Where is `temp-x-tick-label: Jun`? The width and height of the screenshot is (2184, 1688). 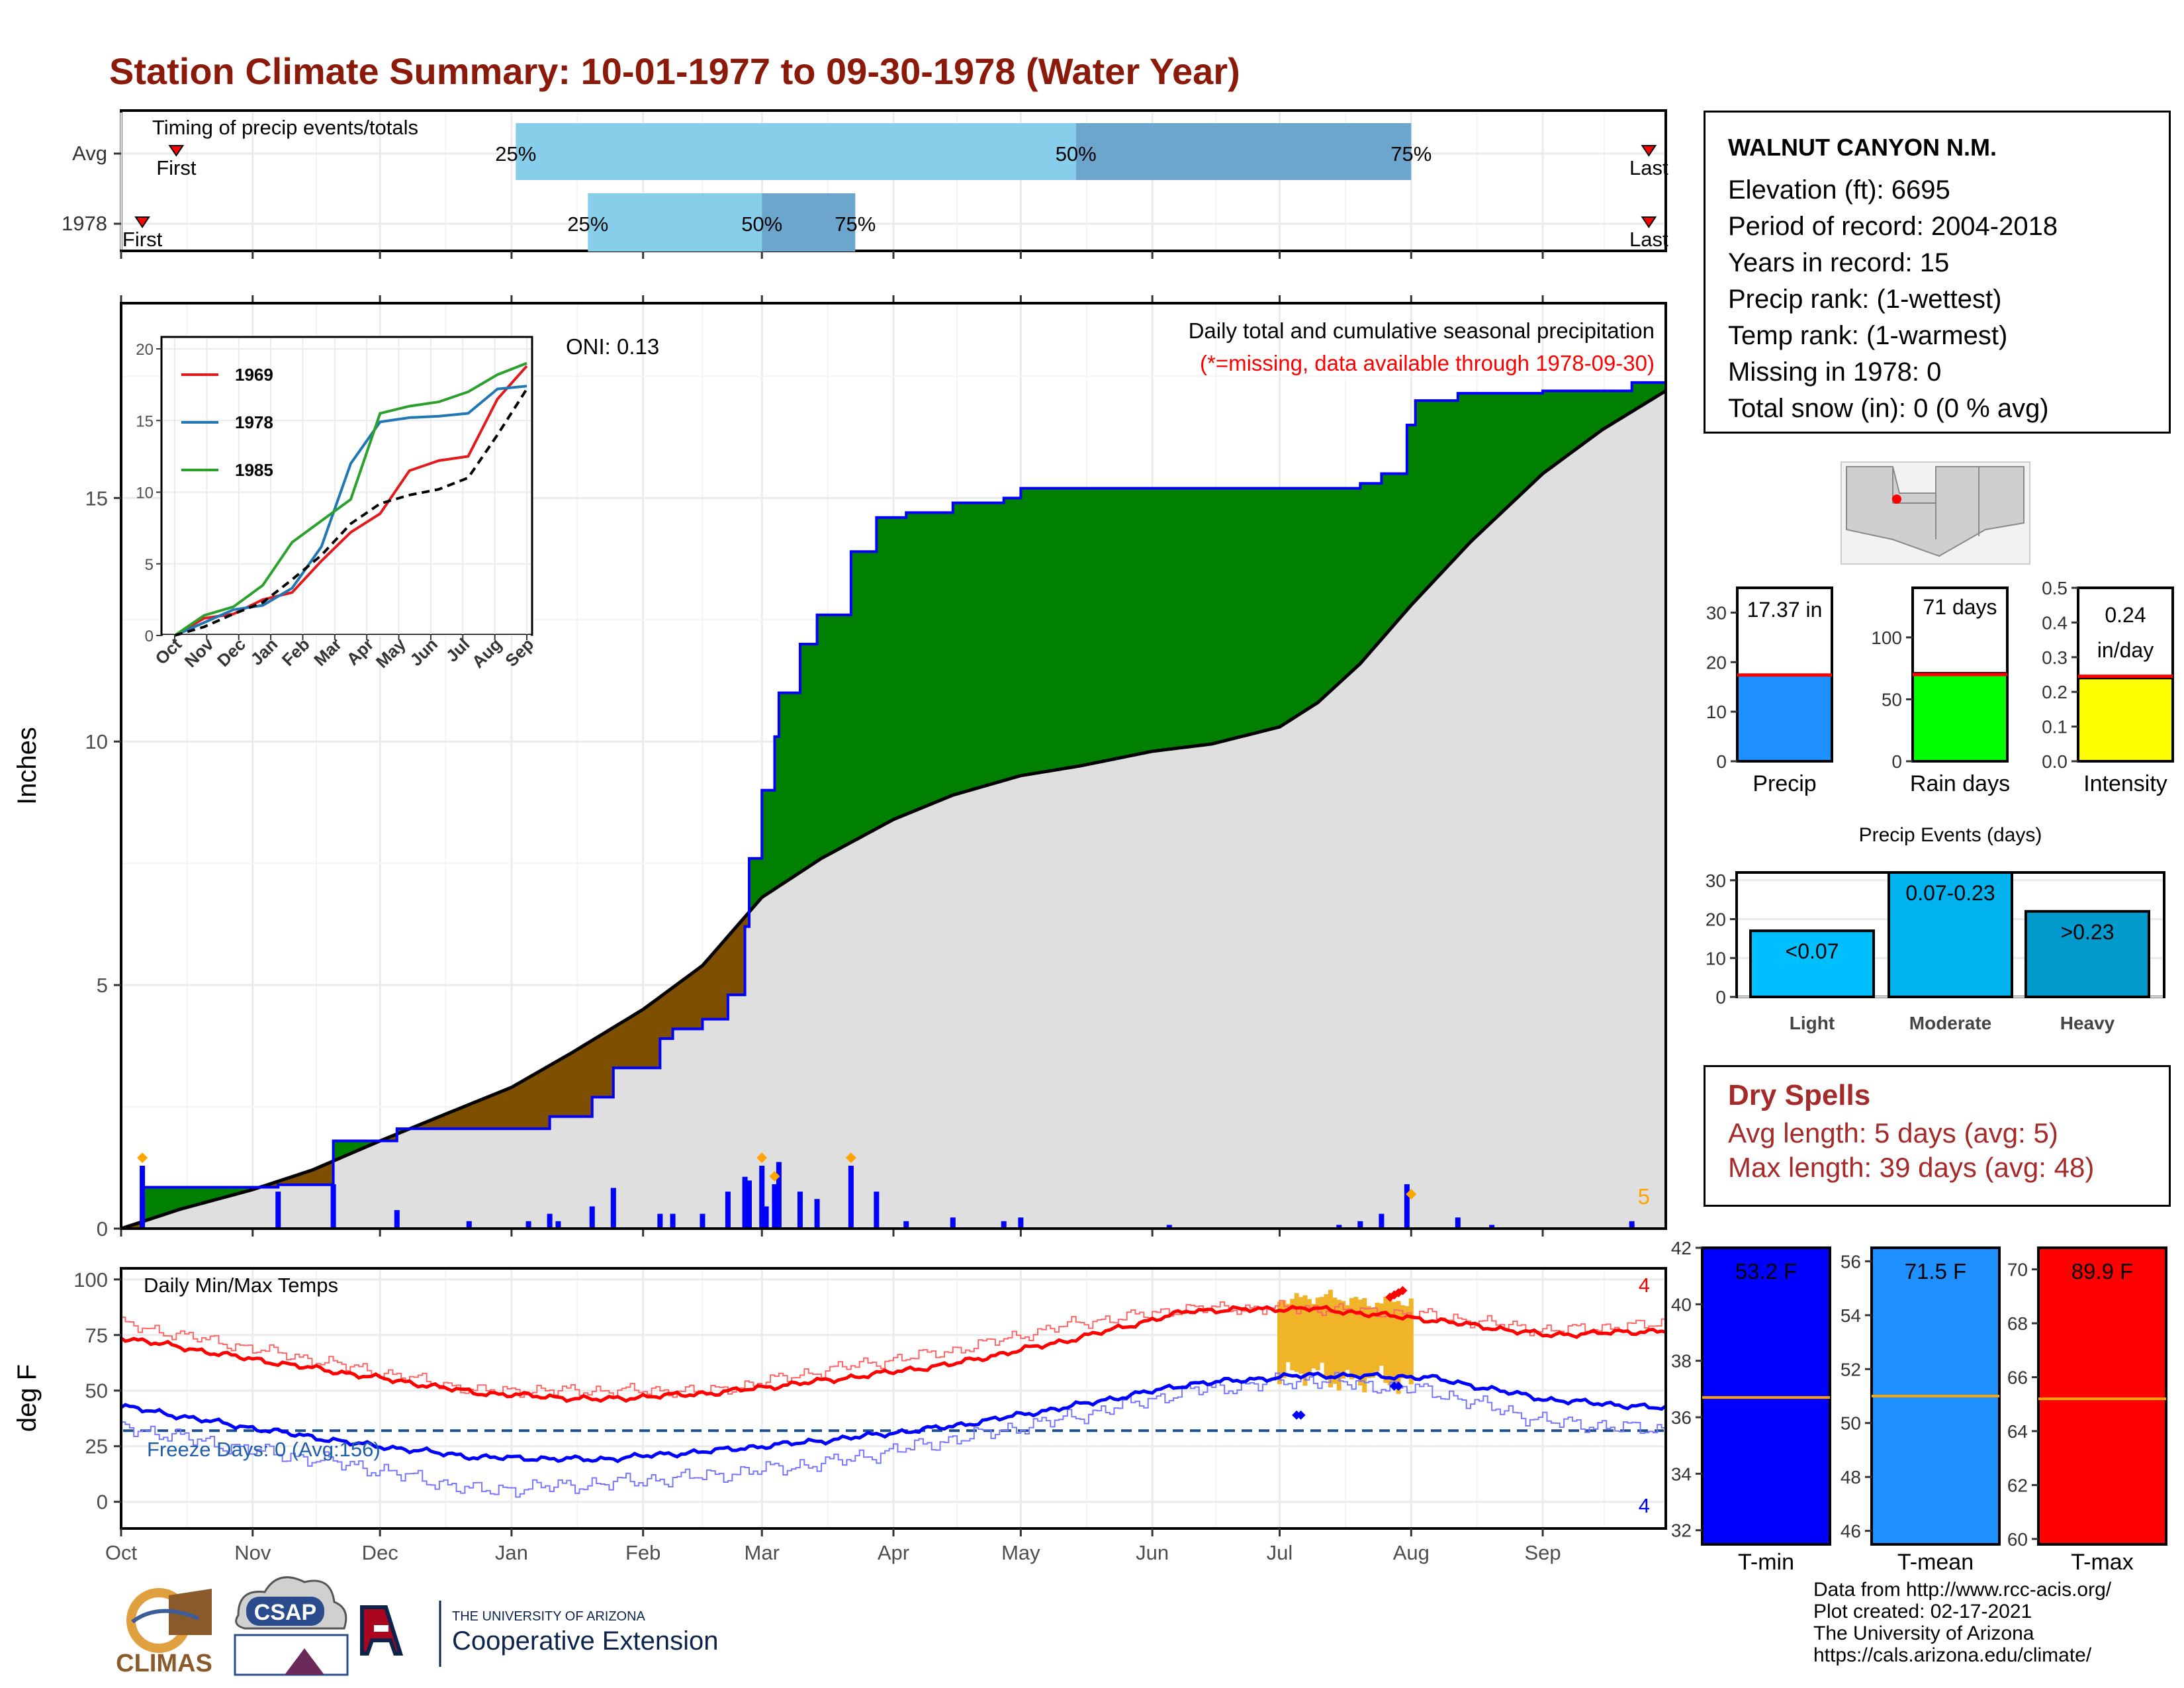 temp-x-tick-label: Jun is located at coordinates (1152, 1552).